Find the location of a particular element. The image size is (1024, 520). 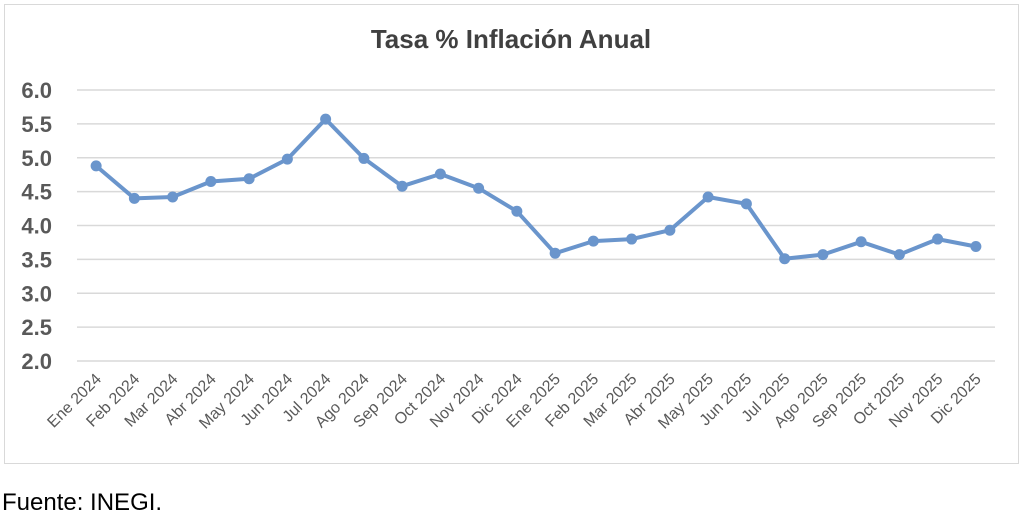

y-tick-label: 4.5 is located at coordinates (36, 192).